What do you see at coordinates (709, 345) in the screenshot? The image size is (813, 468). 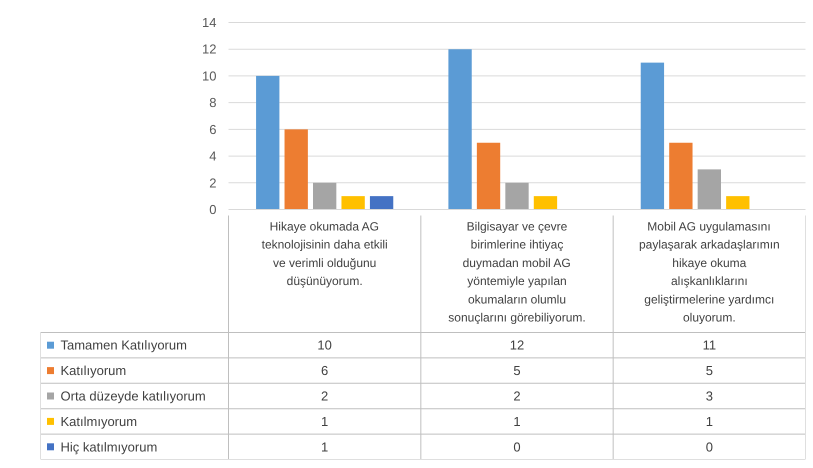 I see `data-label: 11` at bounding box center [709, 345].